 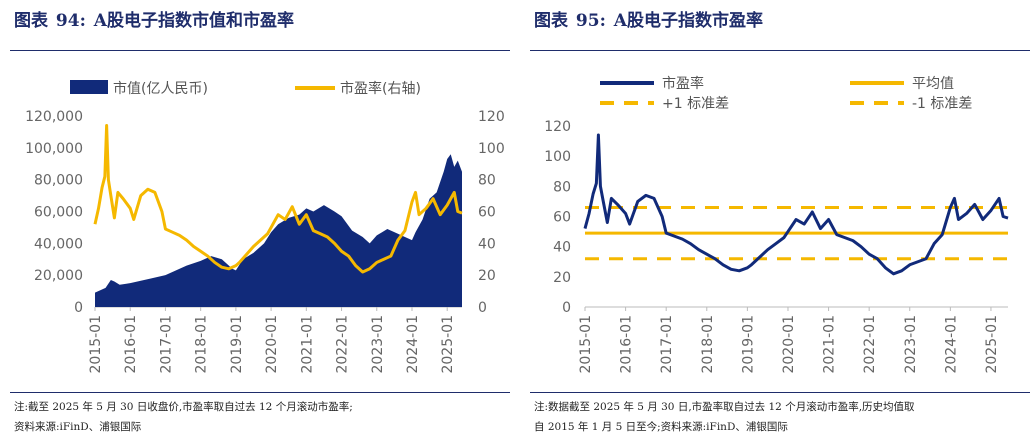 What do you see at coordinates (58, 244) in the screenshot?
I see `y-left-tick-label: 40,000` at bounding box center [58, 244].